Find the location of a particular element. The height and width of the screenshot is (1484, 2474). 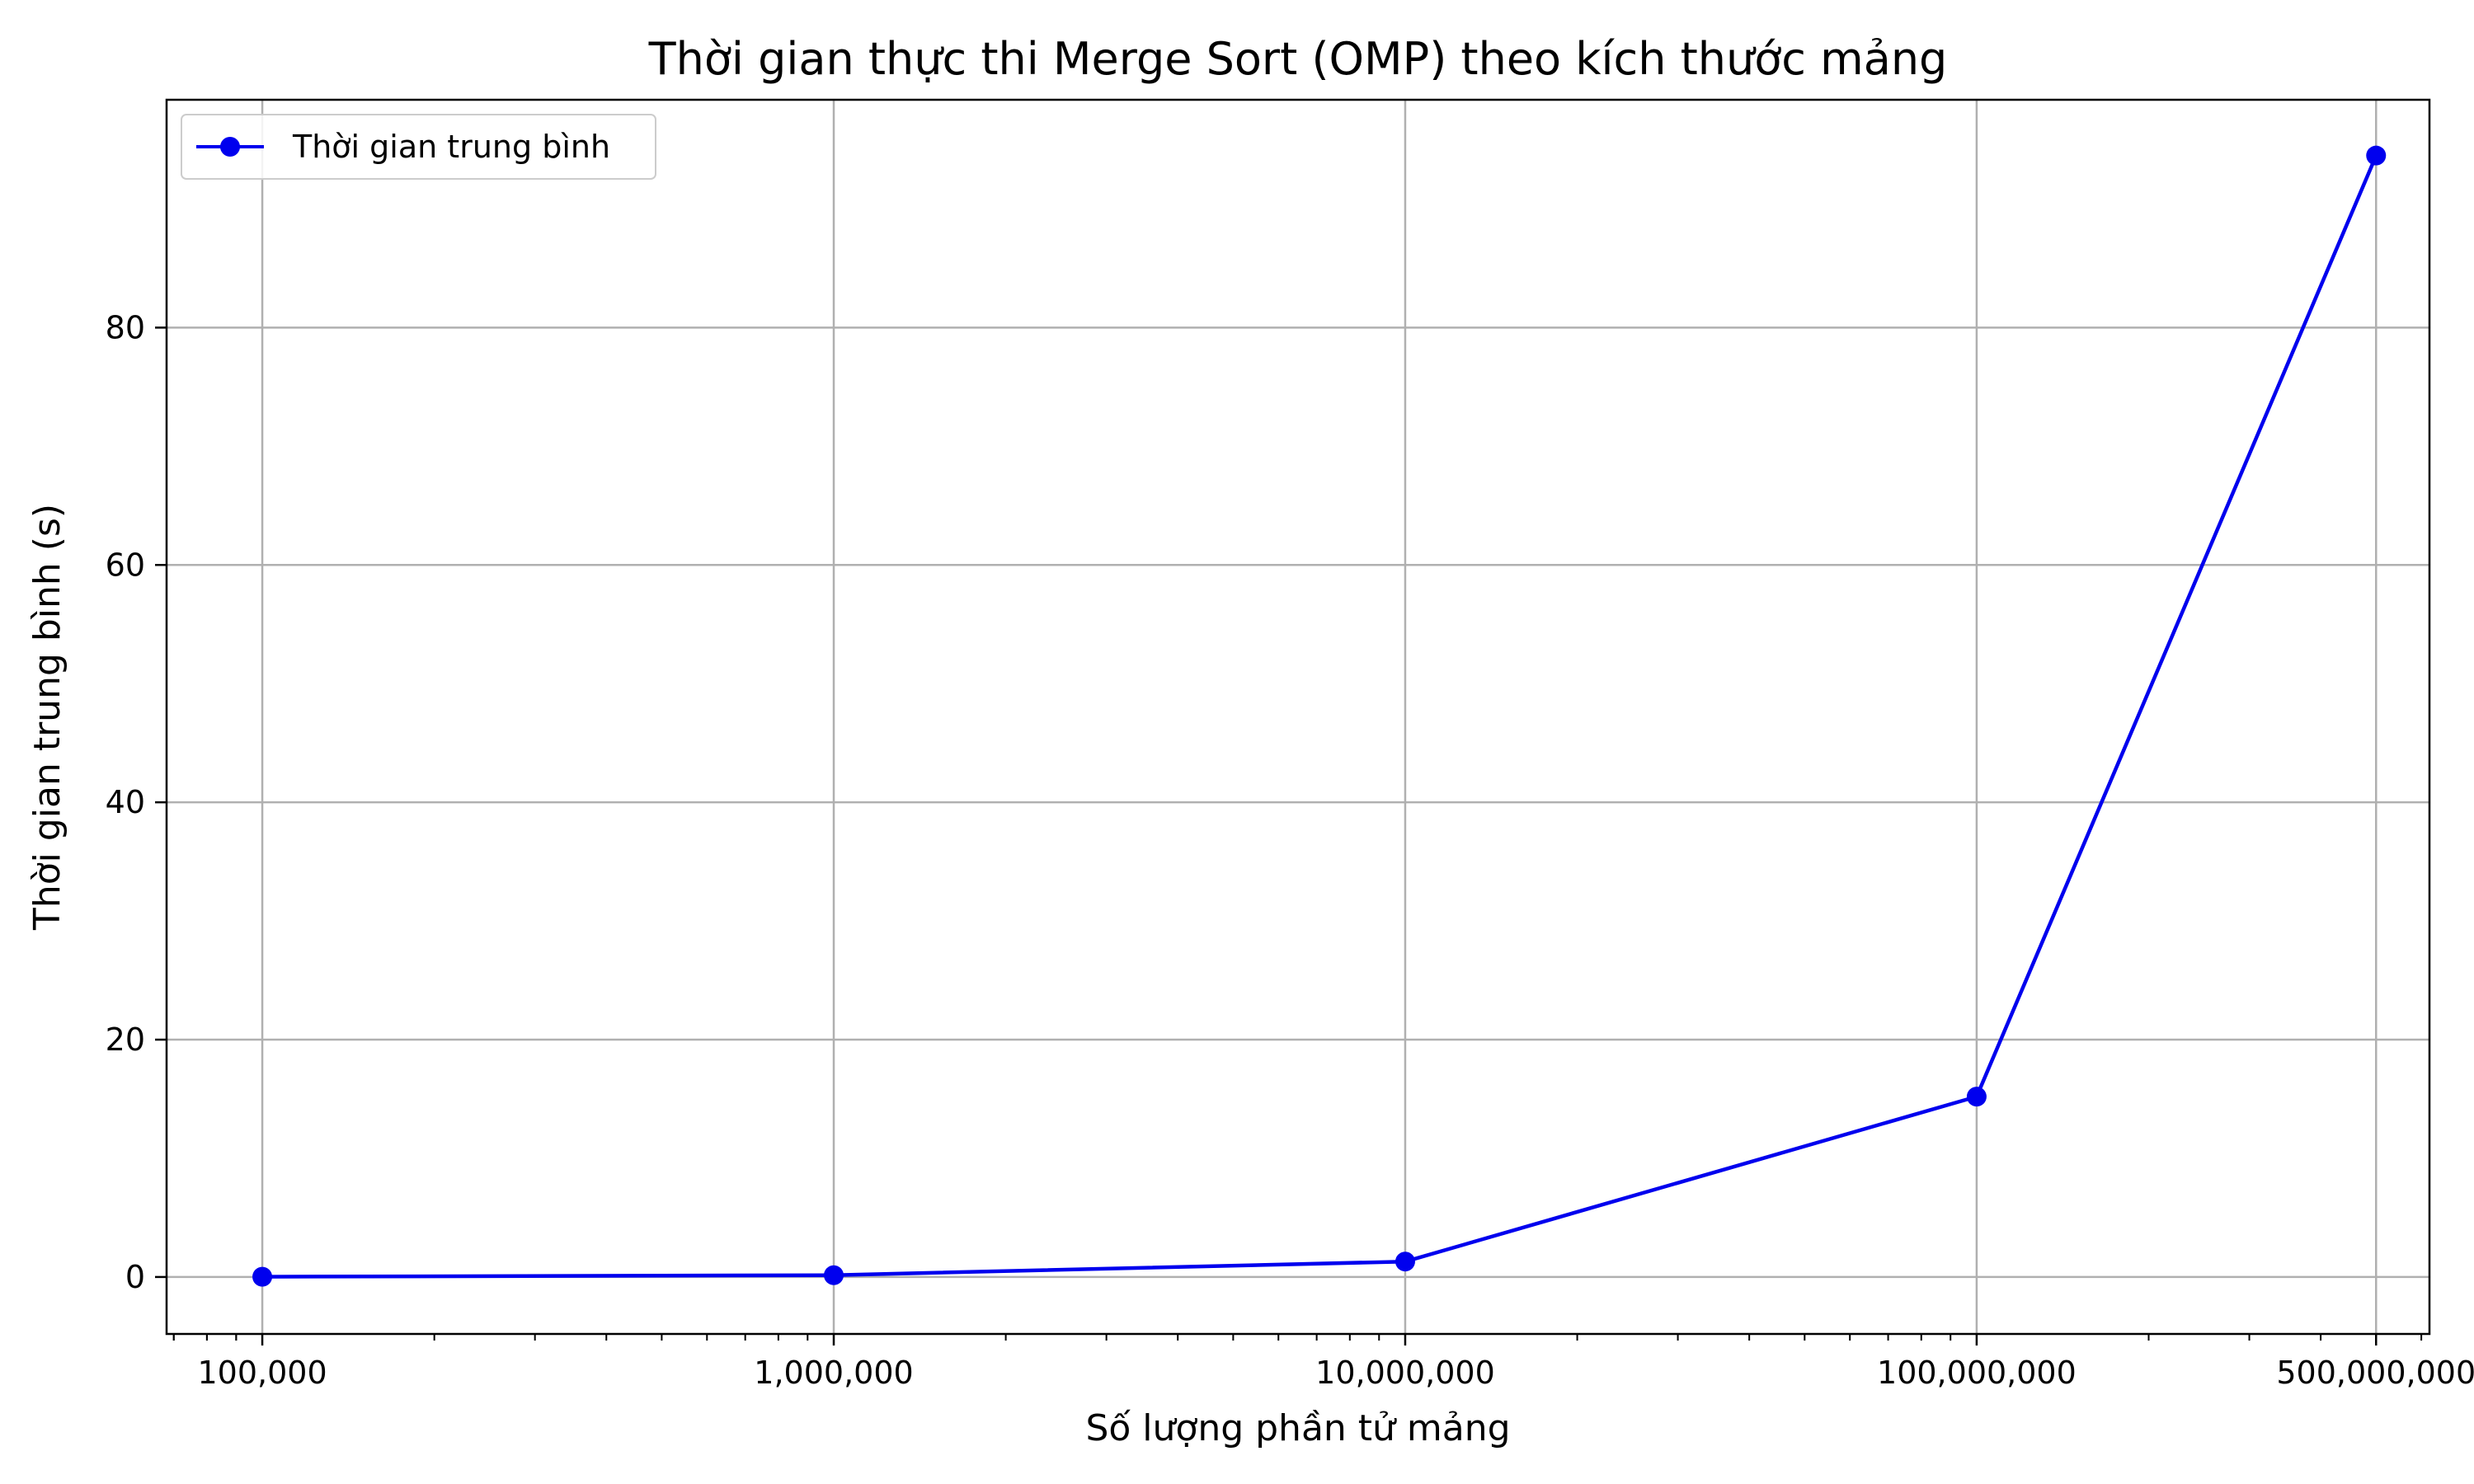

x-axis-label: Số lượng phần tử mảng is located at coordinates (1297, 1428).